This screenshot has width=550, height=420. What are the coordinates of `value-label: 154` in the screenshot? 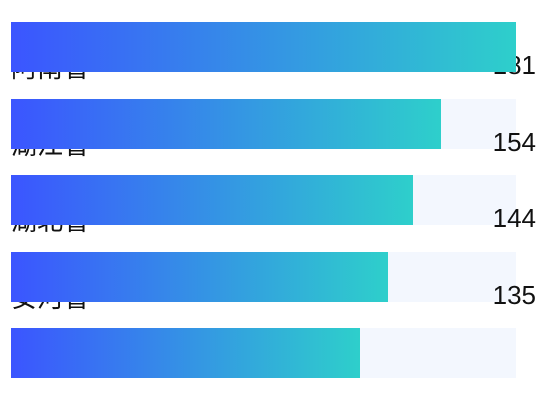 It's located at (514, 141).